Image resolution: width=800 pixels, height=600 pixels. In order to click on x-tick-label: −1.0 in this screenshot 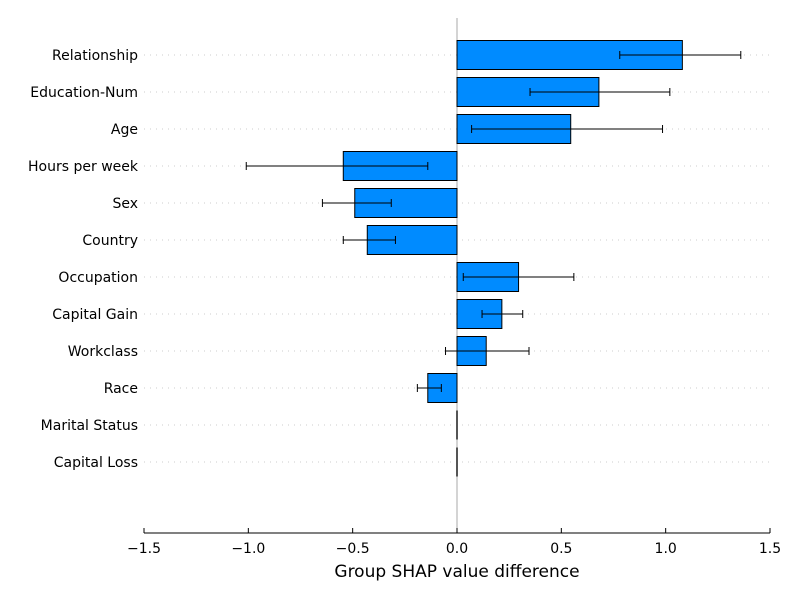, I will do `click(248, 549)`.